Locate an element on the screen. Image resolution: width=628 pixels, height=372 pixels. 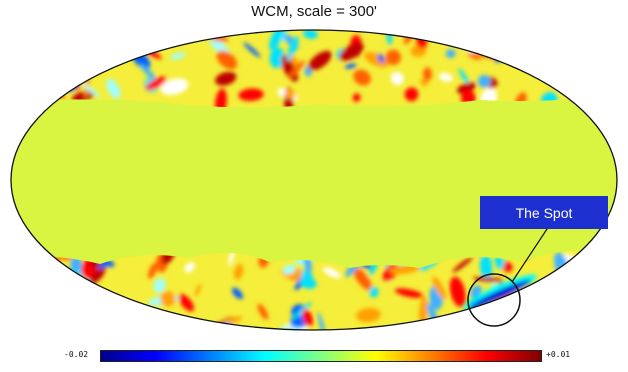
colorbar-max-label: +0.01 is located at coordinates (558, 354).